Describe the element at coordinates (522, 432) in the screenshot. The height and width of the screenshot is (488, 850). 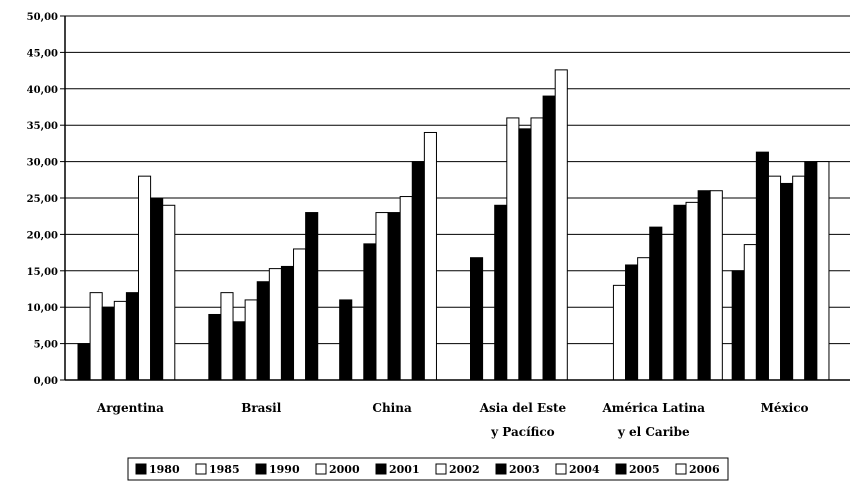
I see `category-label: y Pacífico` at that location.